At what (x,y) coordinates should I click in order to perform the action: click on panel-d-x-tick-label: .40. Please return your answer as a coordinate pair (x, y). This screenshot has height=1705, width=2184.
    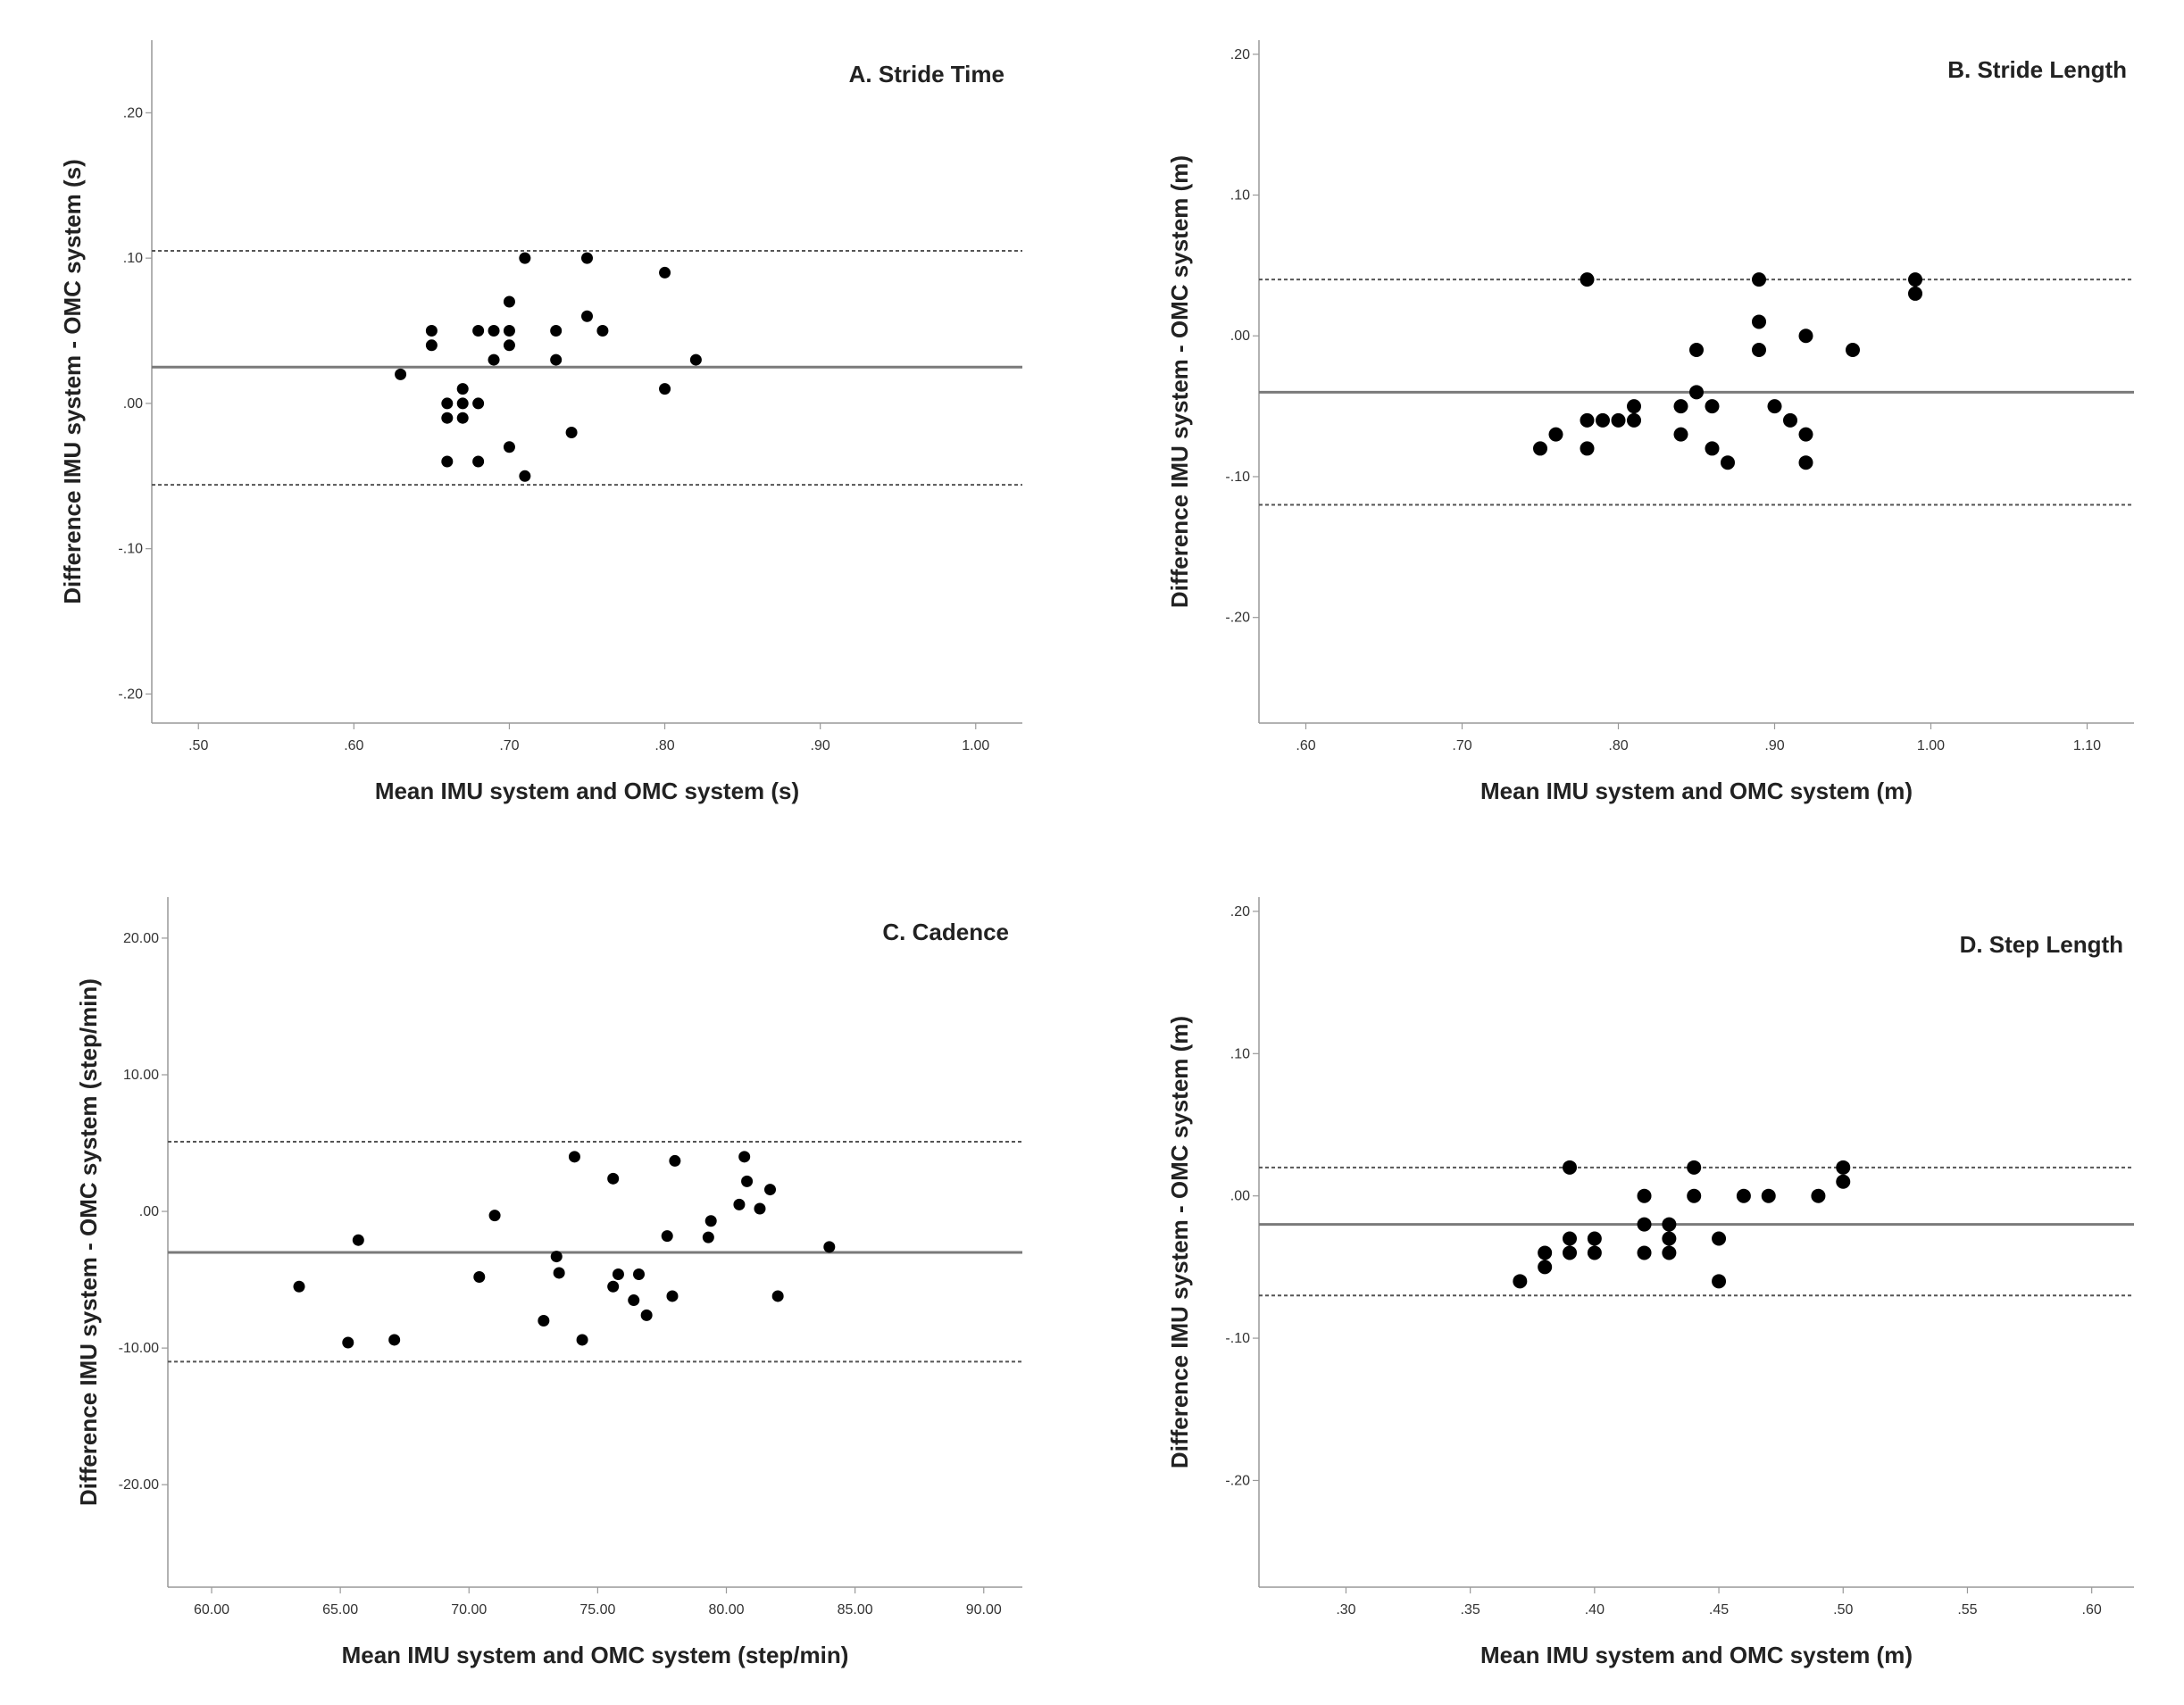
    Looking at the image, I should click on (1595, 1610).